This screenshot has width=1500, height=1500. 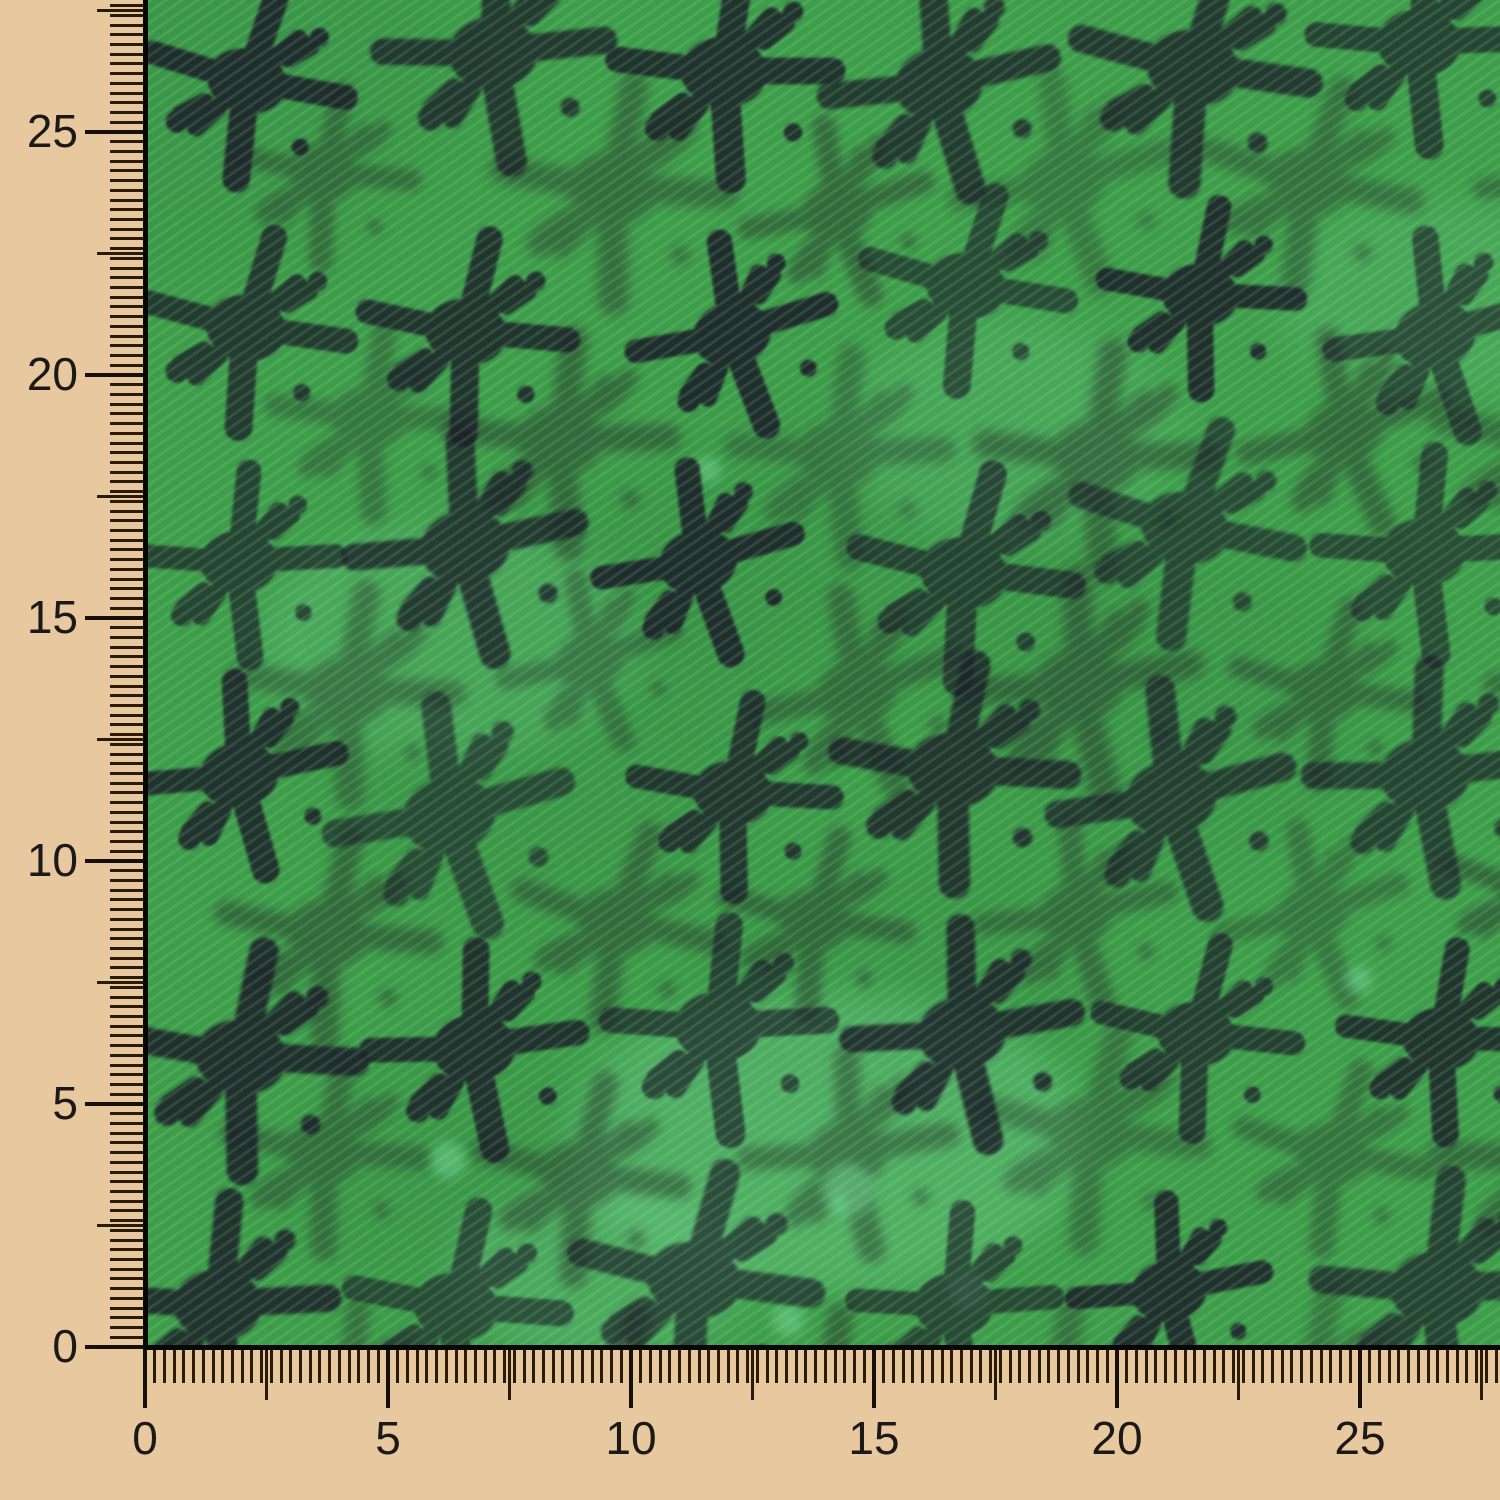 What do you see at coordinates (1117, 1438) in the screenshot?
I see `h-ruler-label-20: 20` at bounding box center [1117, 1438].